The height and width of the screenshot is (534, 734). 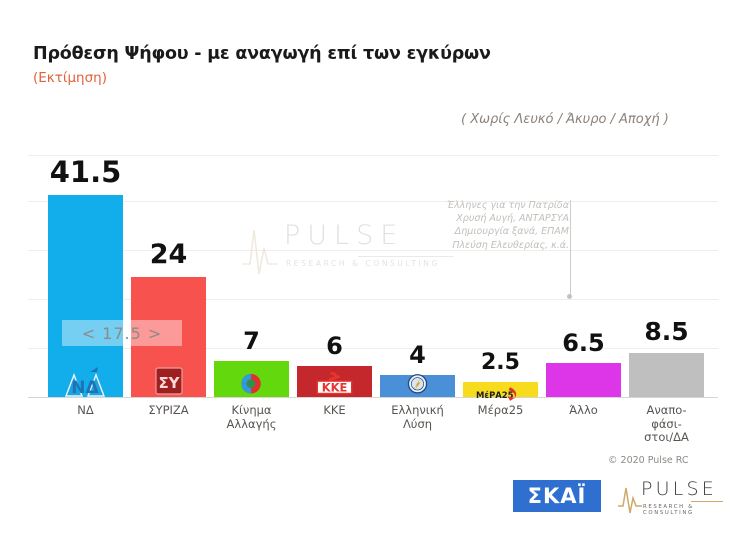 I want to click on svg-text: ΚΚΕ, so click(x=335, y=388).